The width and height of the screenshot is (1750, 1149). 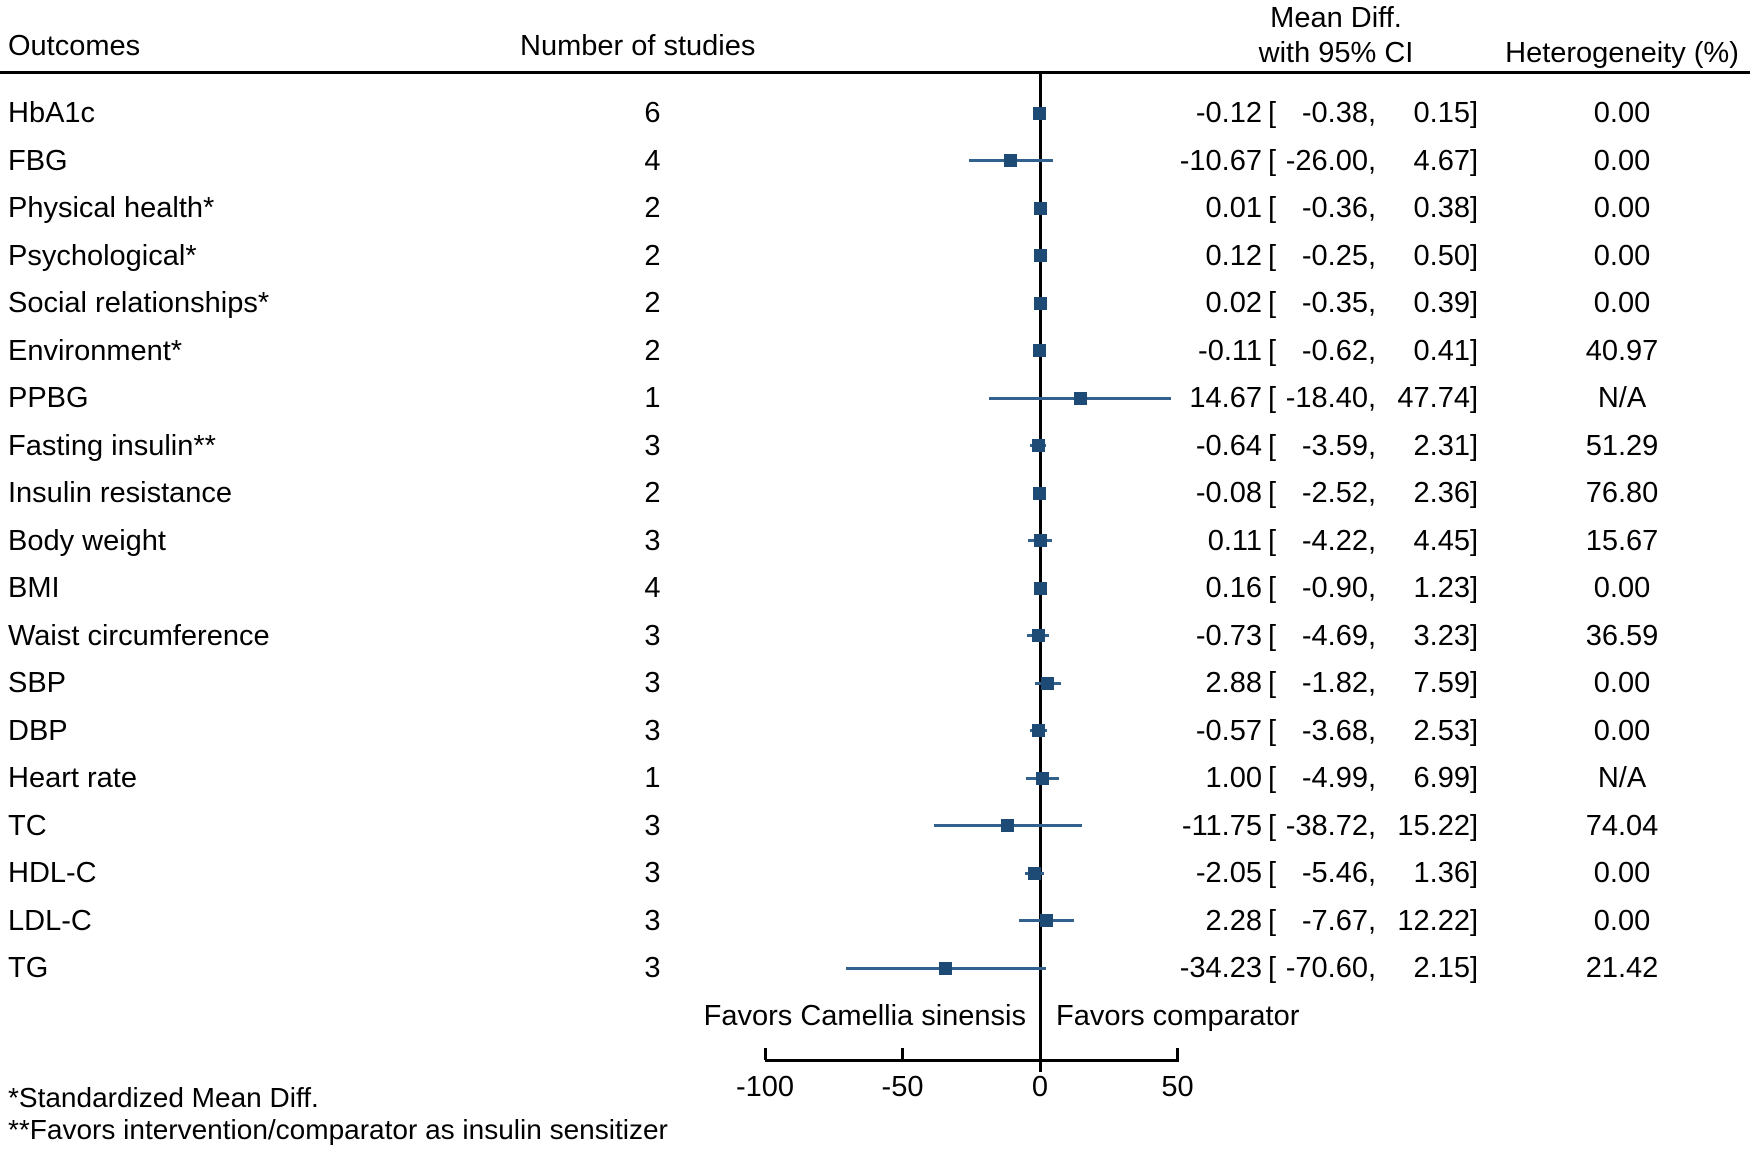 What do you see at coordinates (765, 1087) in the screenshot?
I see `x-axis-tick-label: -100` at bounding box center [765, 1087].